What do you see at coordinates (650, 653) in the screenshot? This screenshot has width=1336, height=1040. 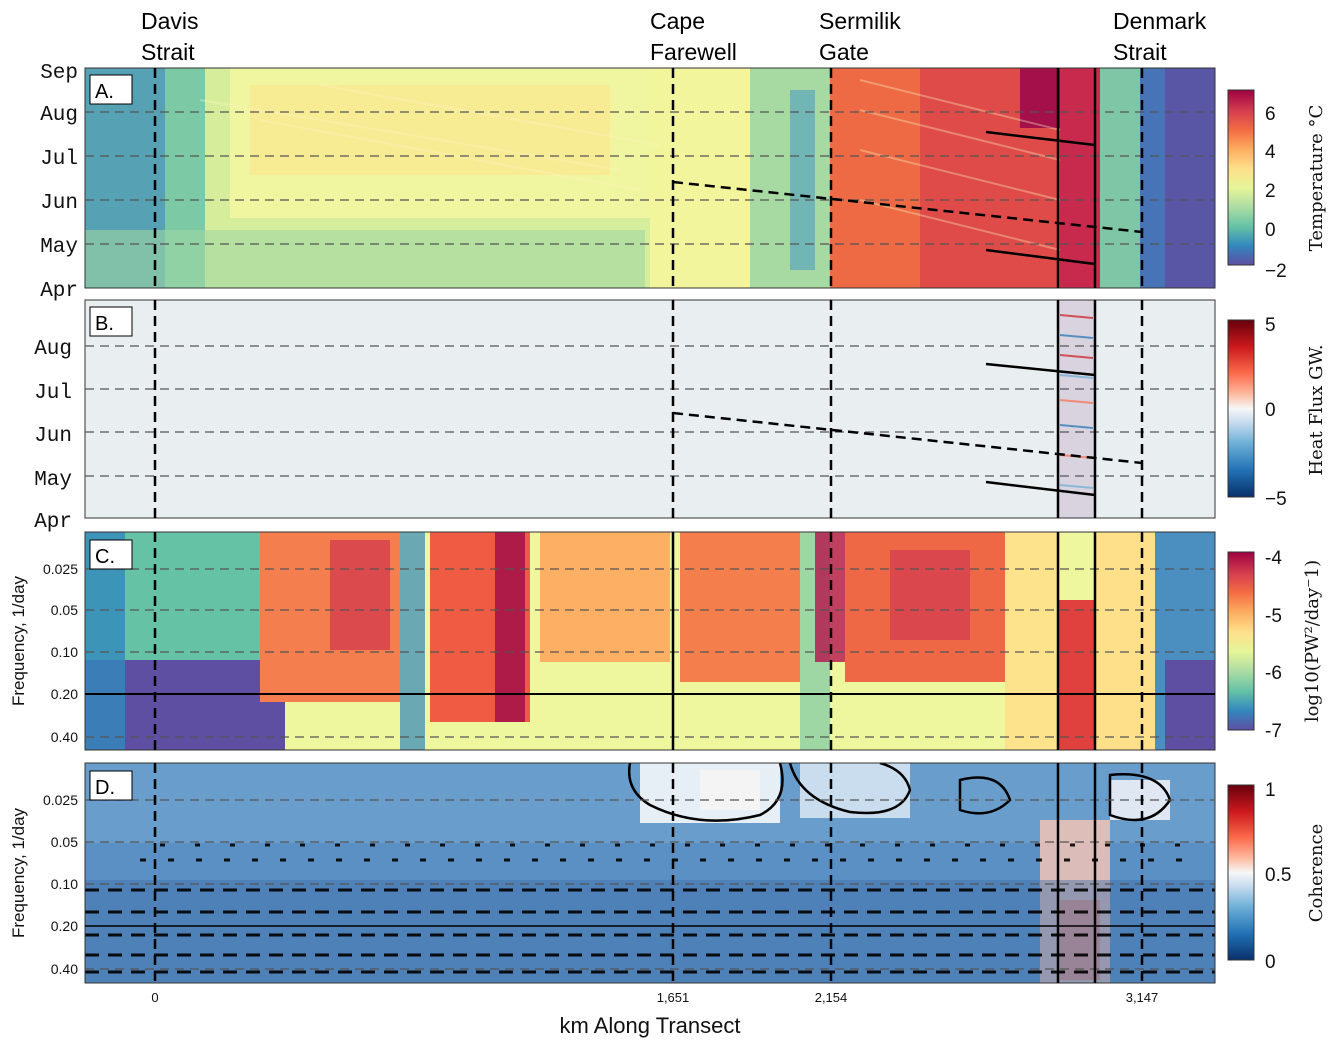 I see `panel-c-gridlines` at bounding box center [650, 653].